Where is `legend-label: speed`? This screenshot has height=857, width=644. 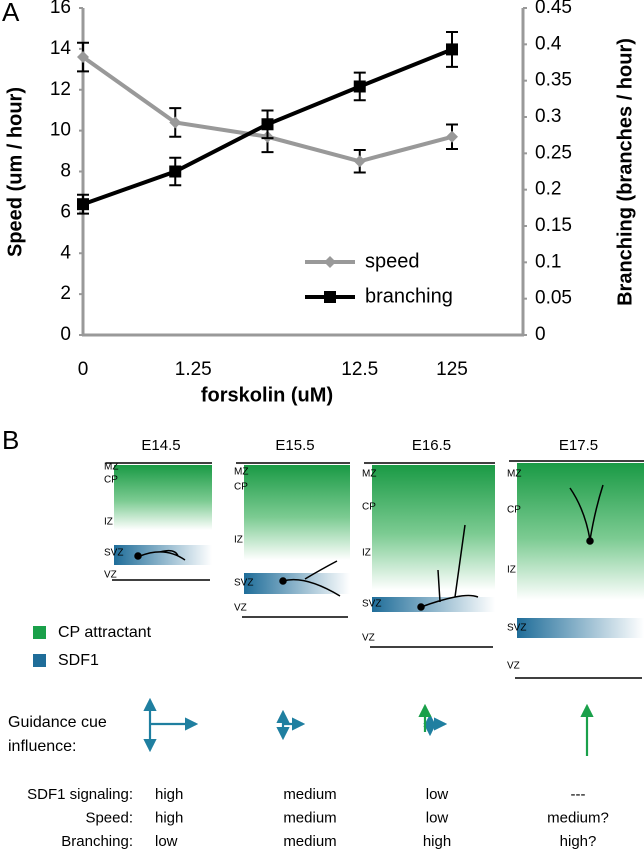
legend-label: speed is located at coordinates (392, 261).